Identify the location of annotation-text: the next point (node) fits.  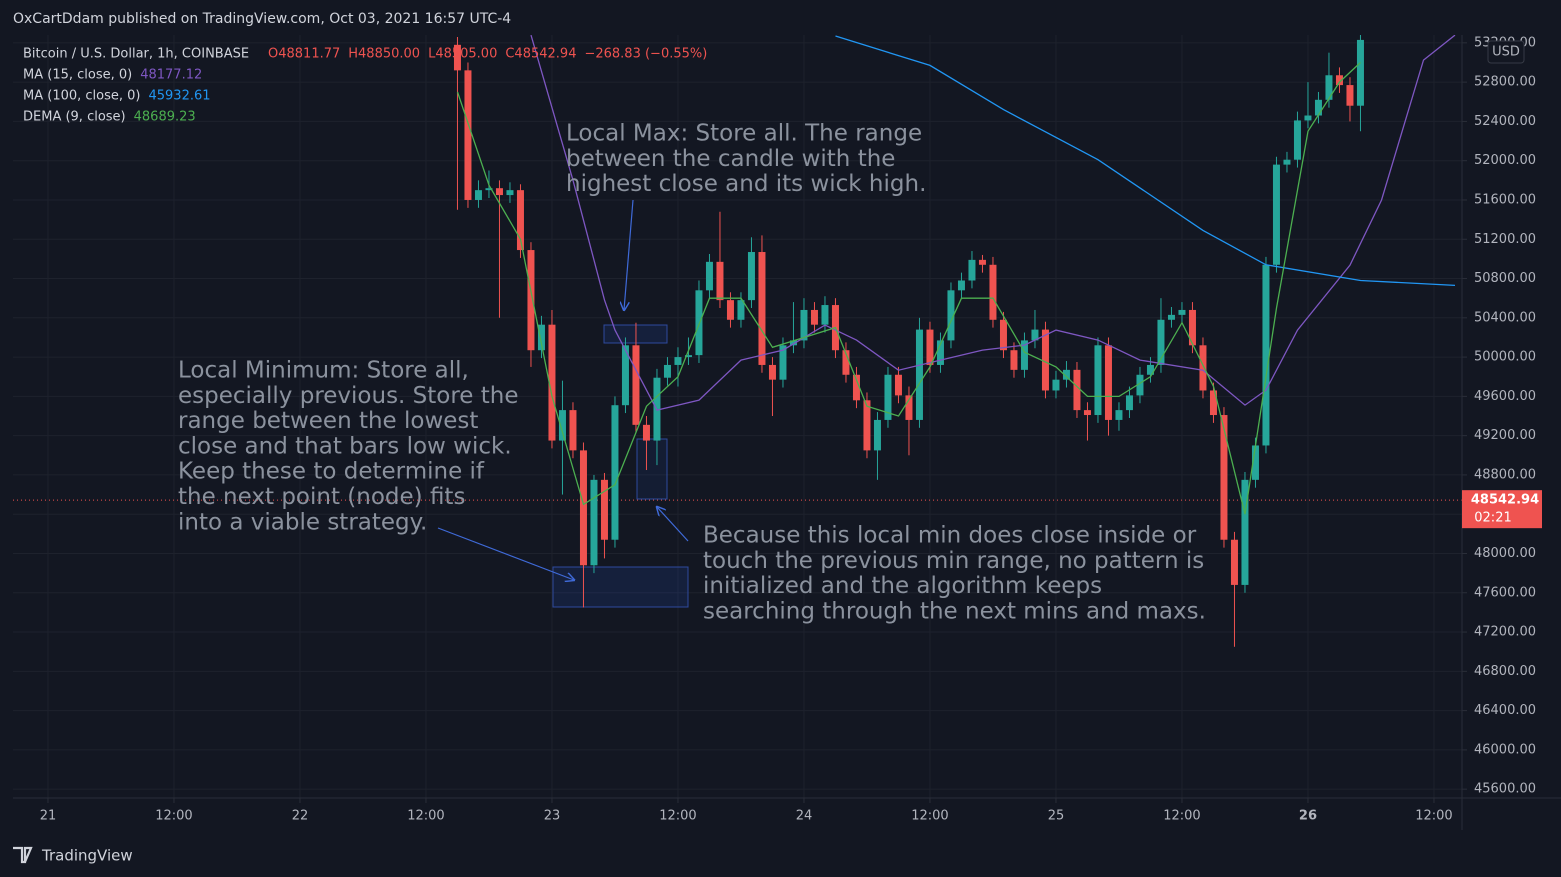
(321, 497).